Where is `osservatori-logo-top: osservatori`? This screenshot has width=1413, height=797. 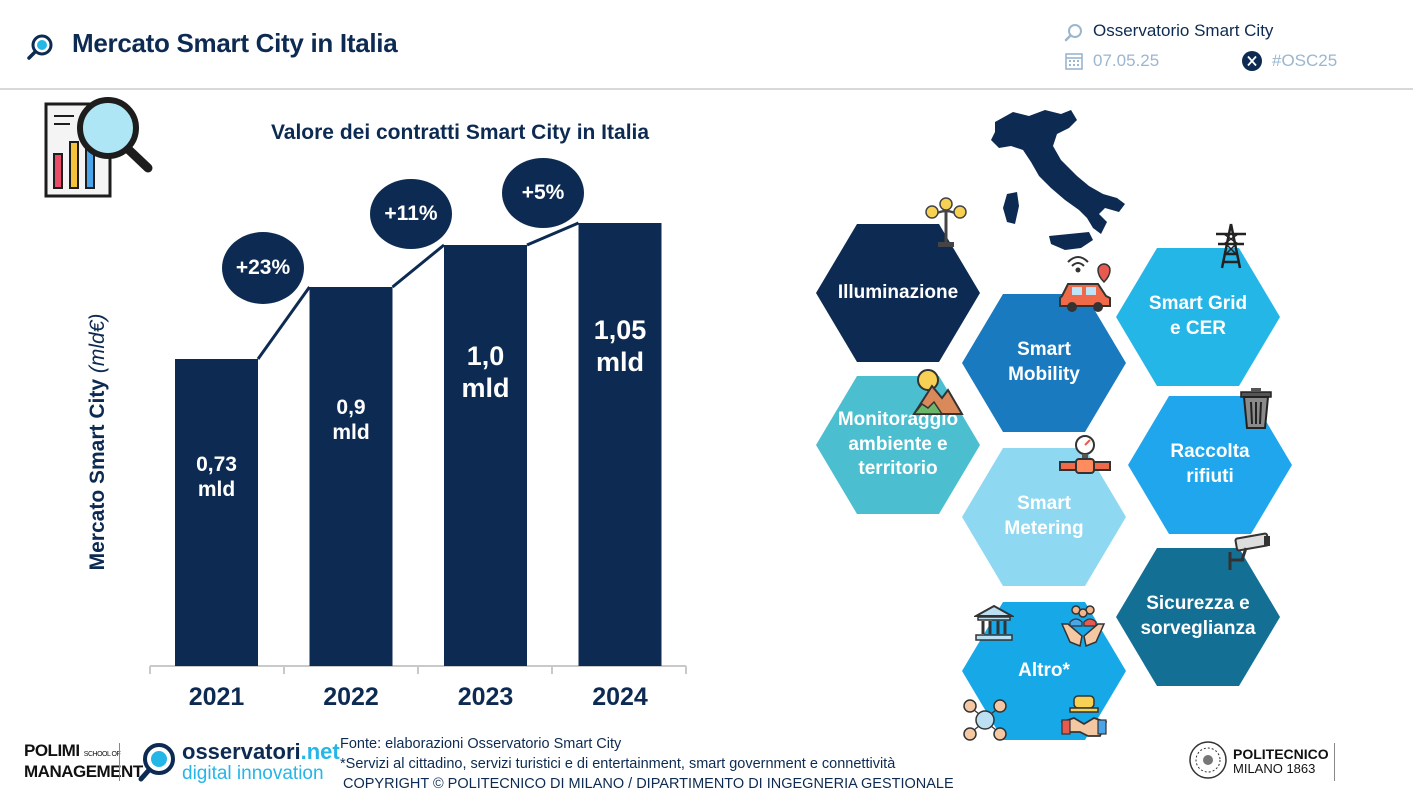
osservatori-logo-top: osservatori is located at coordinates (241, 751).